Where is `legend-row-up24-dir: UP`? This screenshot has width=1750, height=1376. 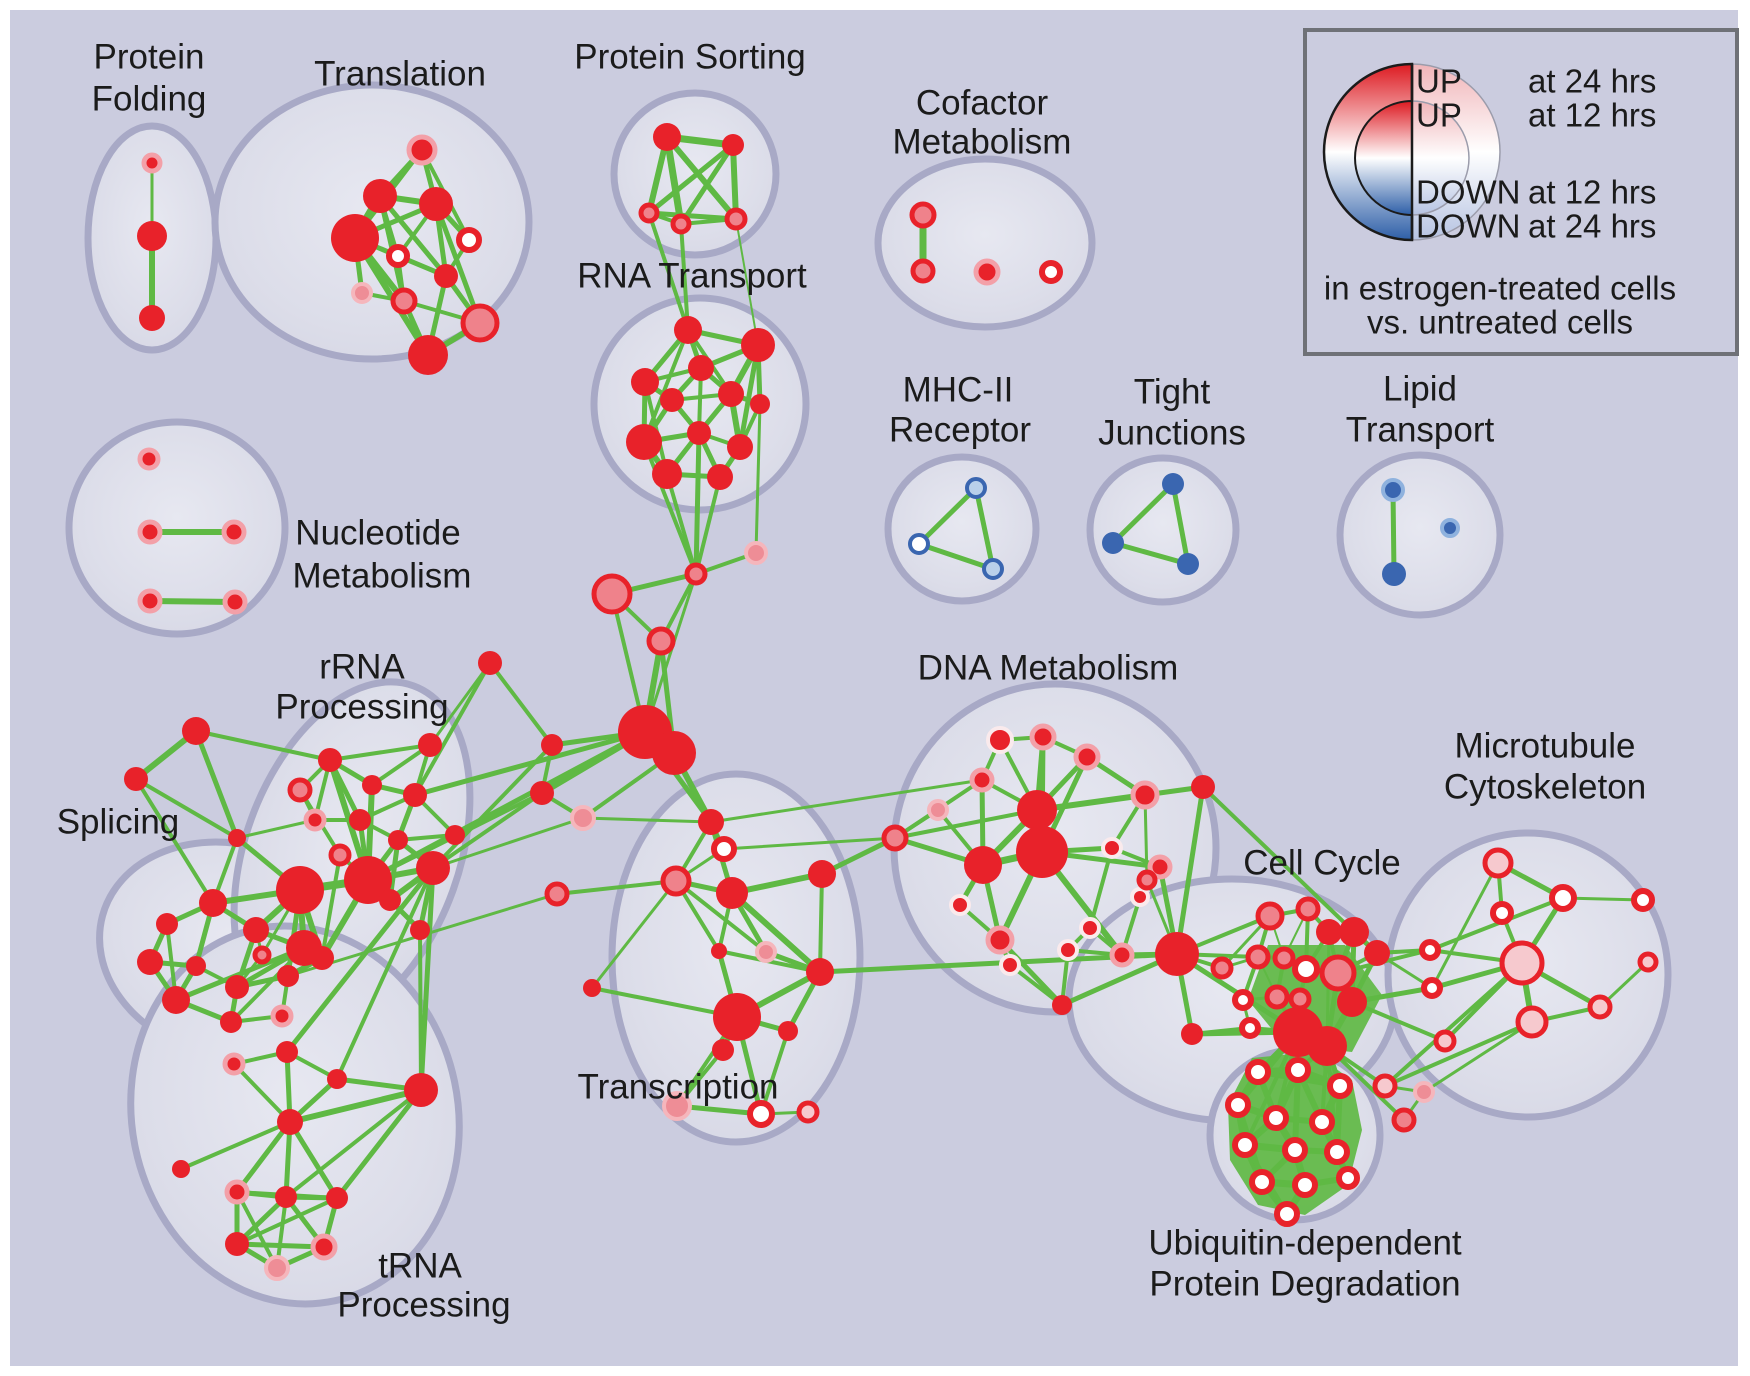 legend-row-up24-dir: UP is located at coordinates (1439, 81).